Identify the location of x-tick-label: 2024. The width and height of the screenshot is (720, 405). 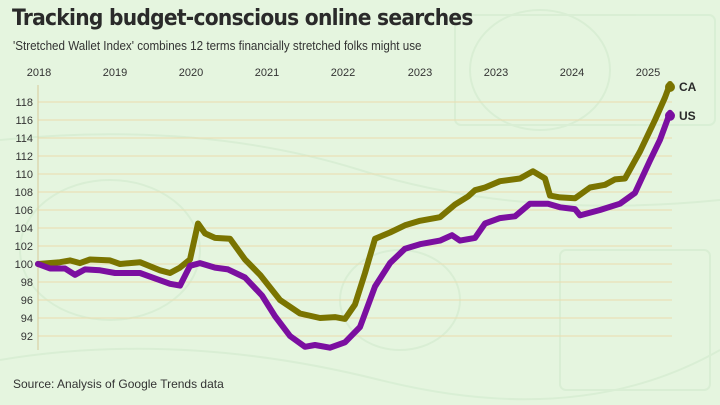
(572, 73).